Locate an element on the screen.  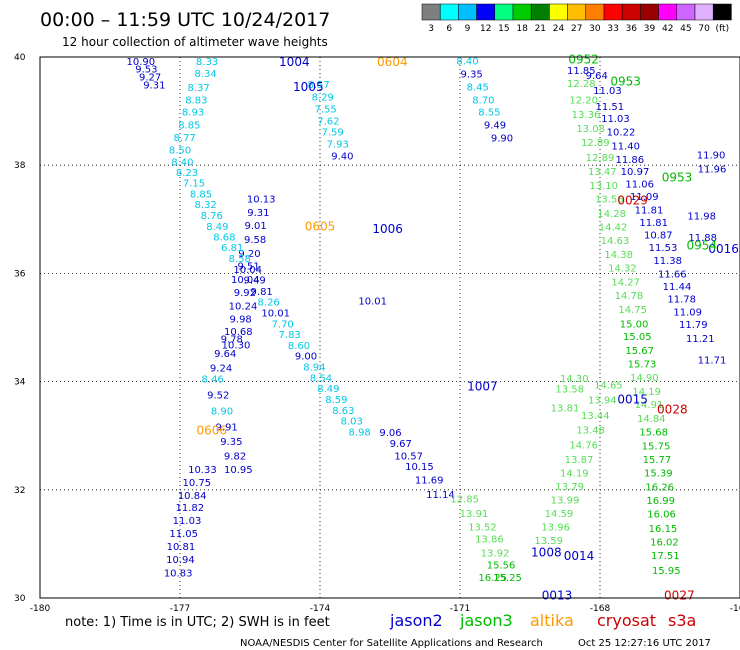
swh-value: 11.05 is located at coordinates (183, 534).